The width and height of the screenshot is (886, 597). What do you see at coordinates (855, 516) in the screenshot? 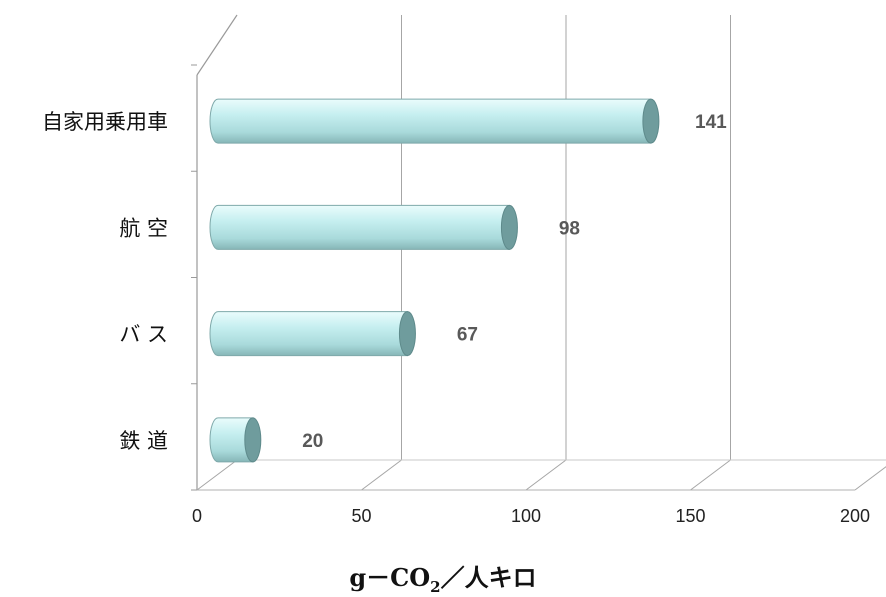
I see `x-tick-label: 200` at bounding box center [855, 516].